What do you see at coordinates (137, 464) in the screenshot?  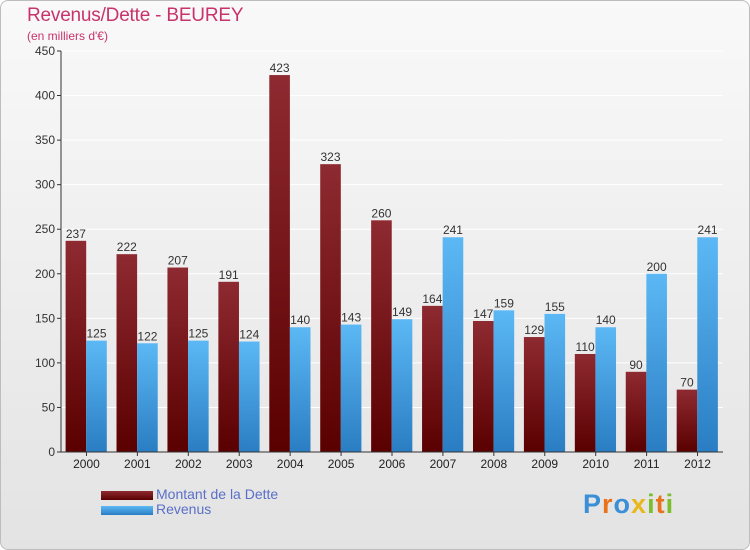 I see `x-tick-label: 2001` at bounding box center [137, 464].